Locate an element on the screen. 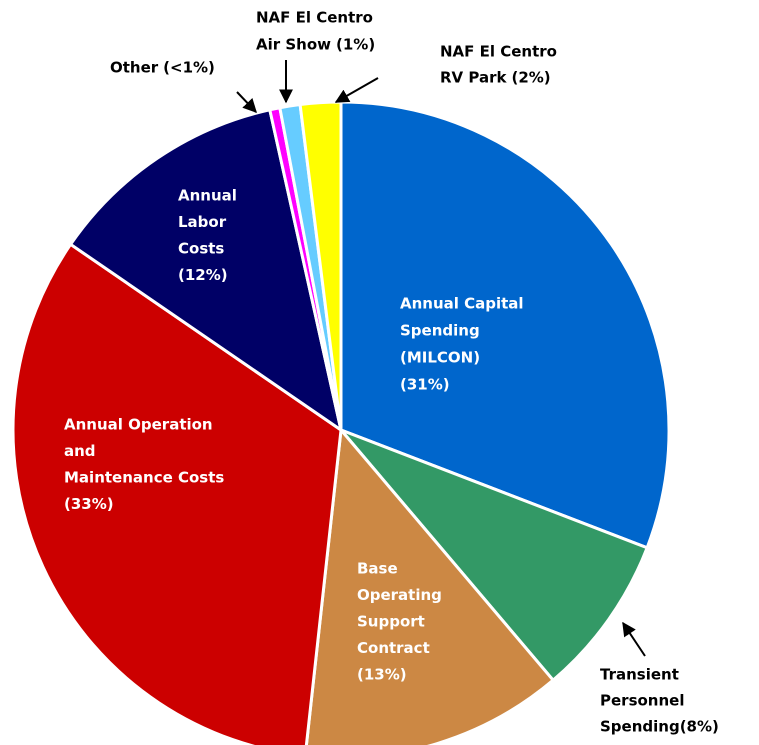 This screenshot has width=759, height=745. slice-label: Annual Labor Costs (12%) is located at coordinates (207, 236).